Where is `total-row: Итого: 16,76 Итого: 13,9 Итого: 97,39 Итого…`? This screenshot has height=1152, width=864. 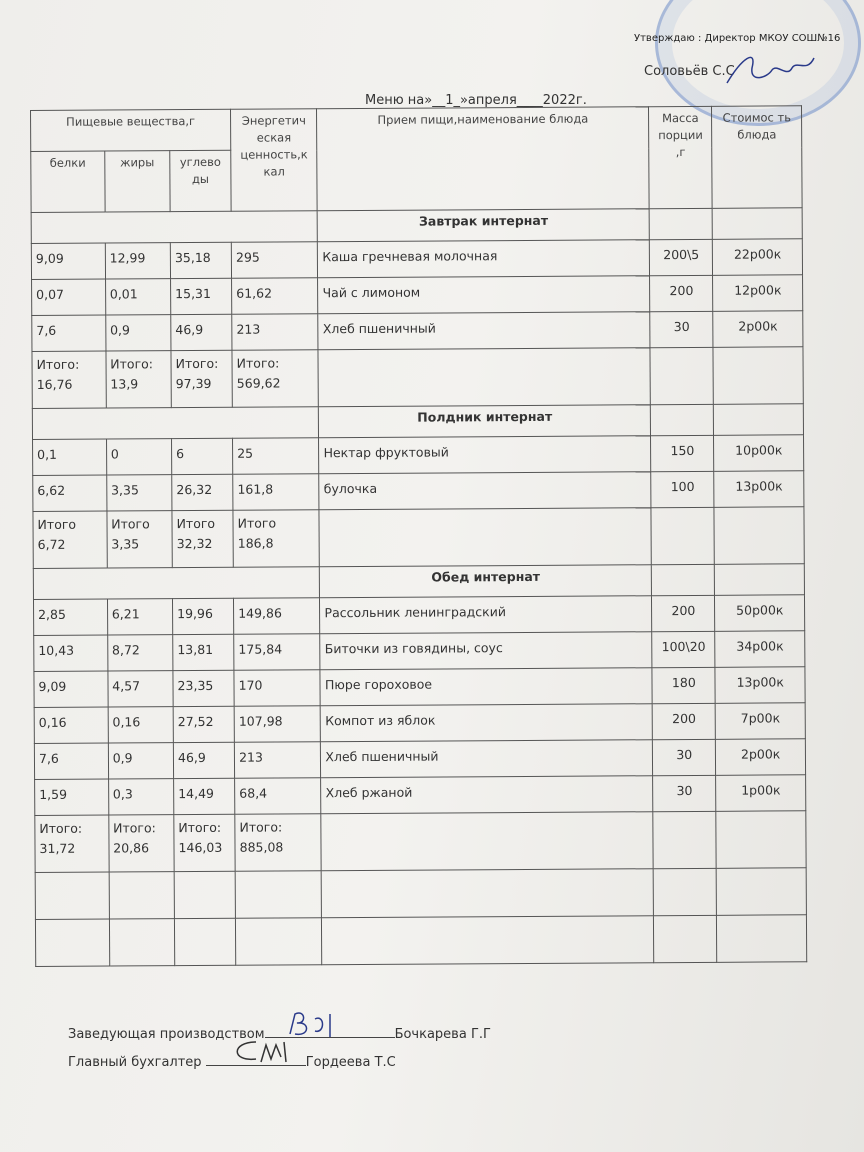
total-row: Итого: 16,76 Итого: 13,9 Итого: 97,39 Итого… is located at coordinates (417, 377).